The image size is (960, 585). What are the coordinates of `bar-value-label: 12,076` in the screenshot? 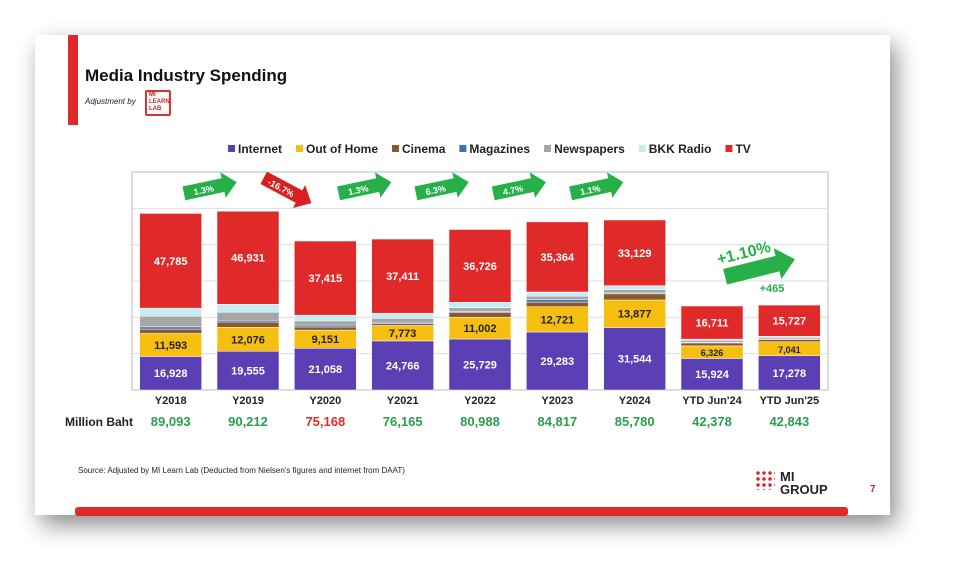 It's located at (248, 340).